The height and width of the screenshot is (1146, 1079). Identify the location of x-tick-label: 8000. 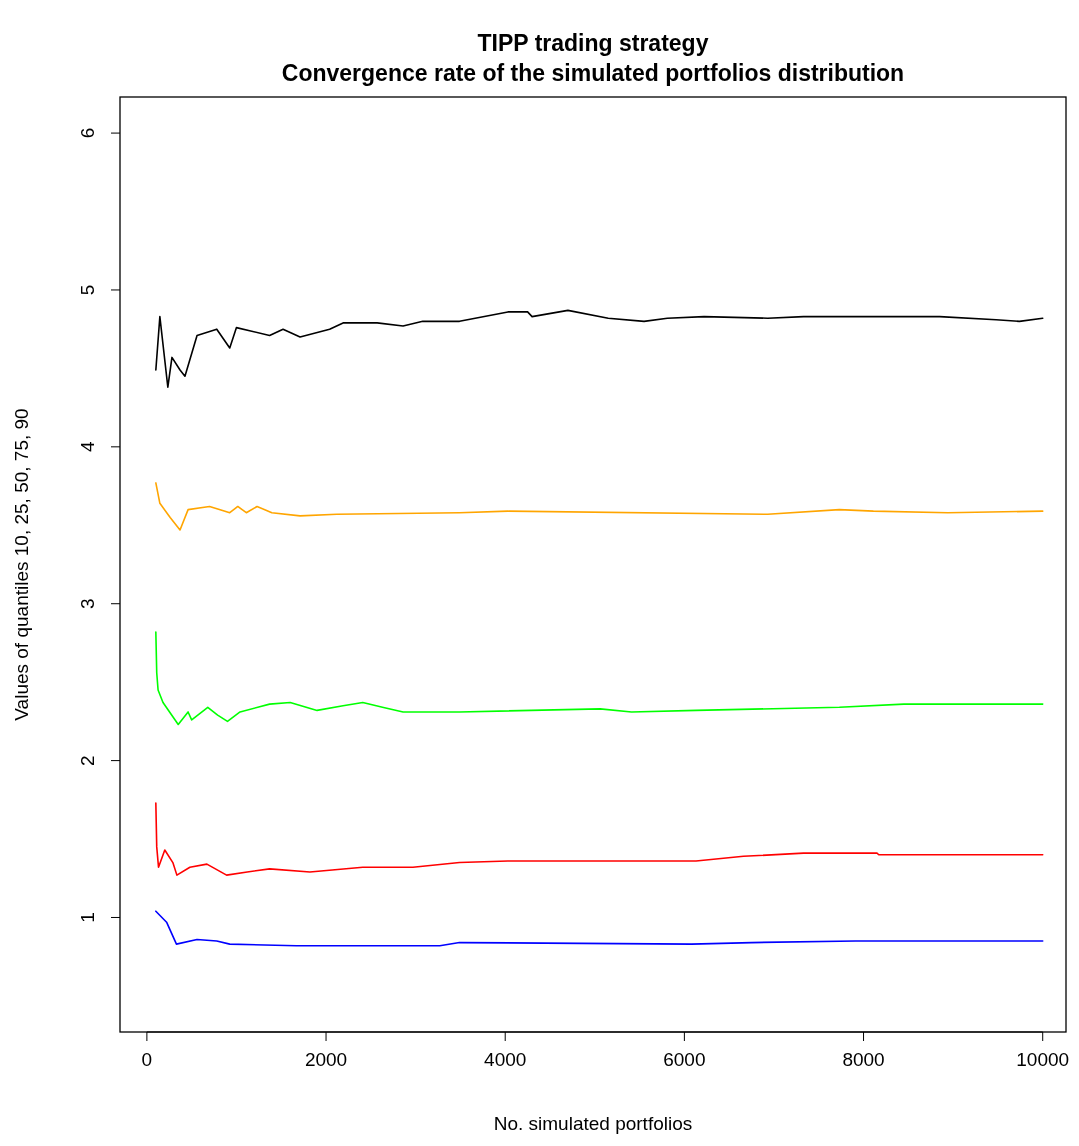
(863, 1059).